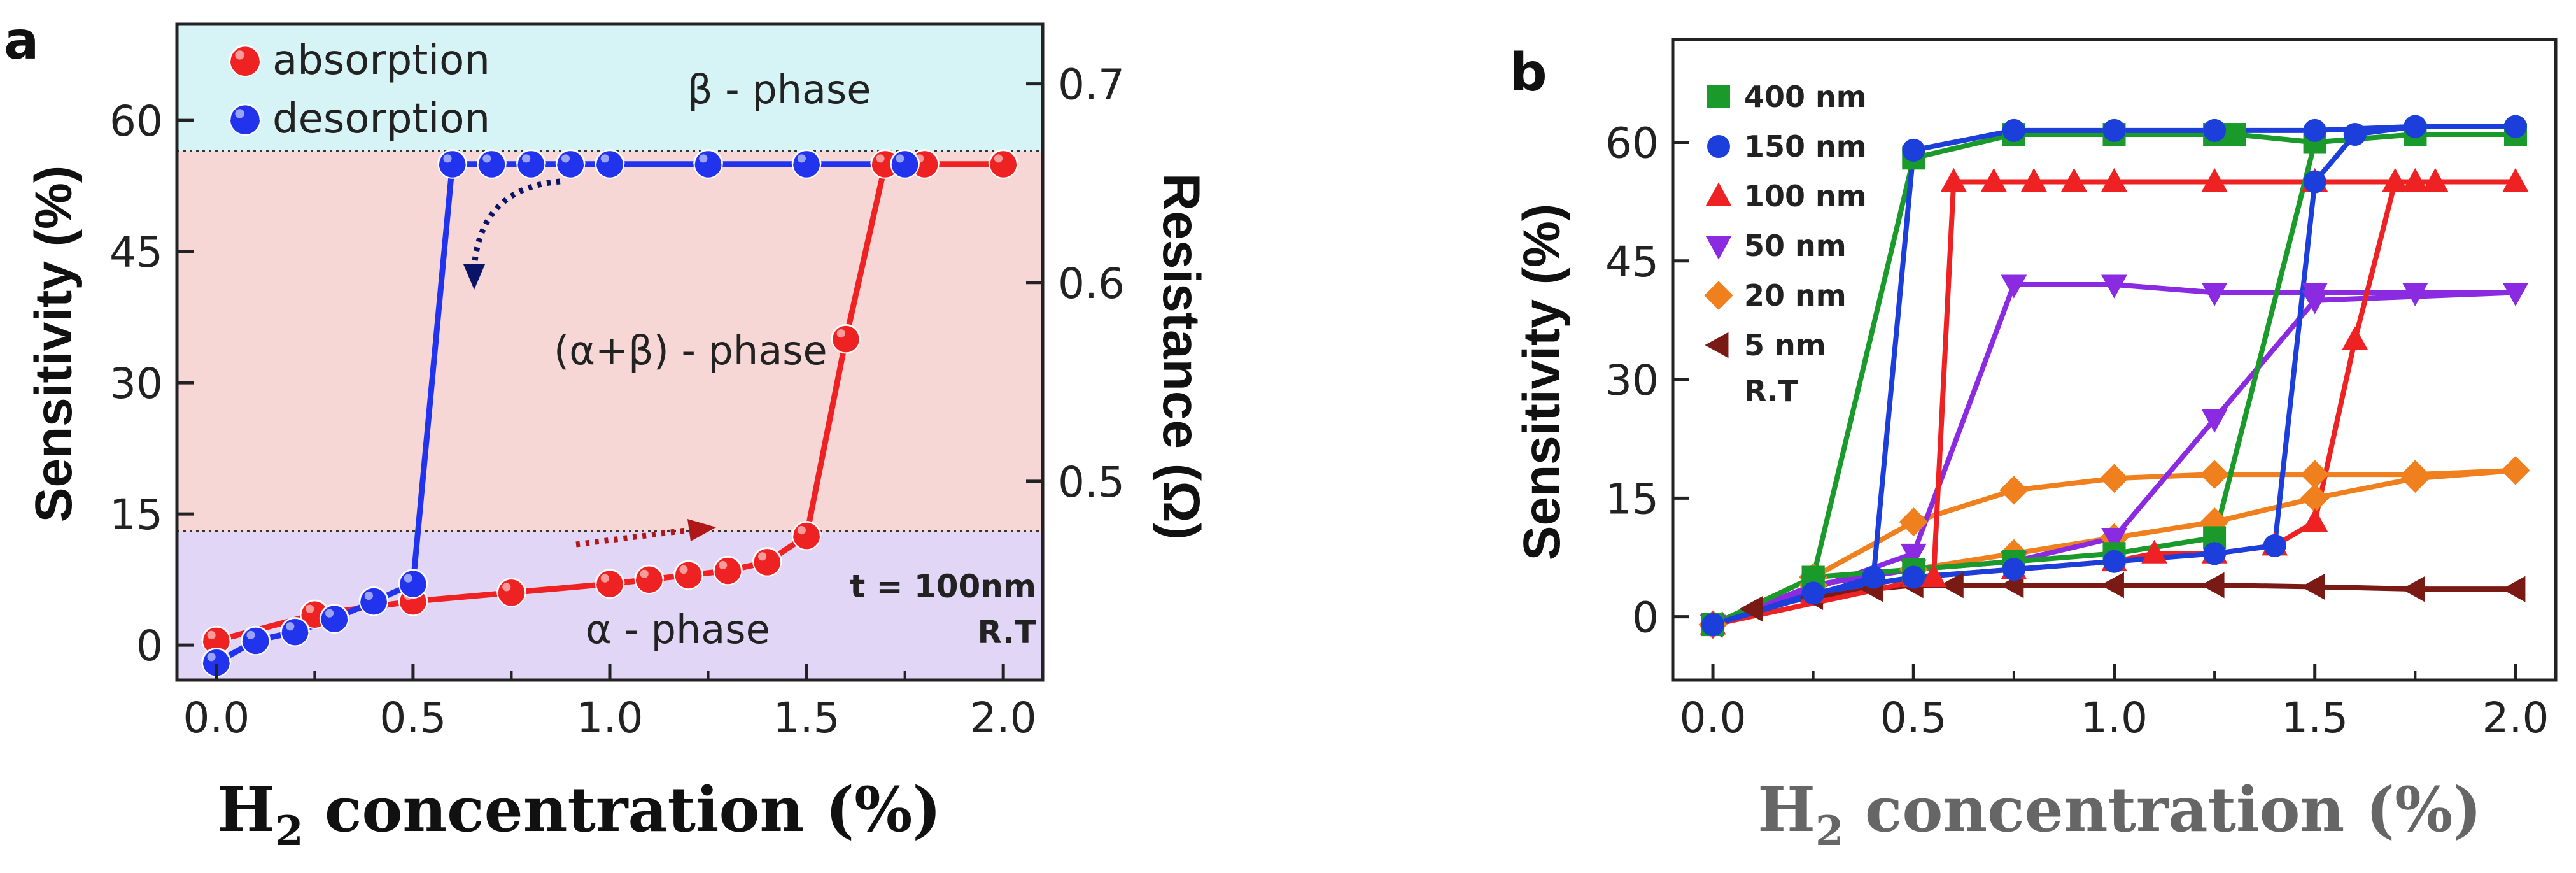 The height and width of the screenshot is (873, 2576). What do you see at coordinates (360, 90) in the screenshot?
I see `panel-a-legend: absorption desorption` at bounding box center [360, 90].